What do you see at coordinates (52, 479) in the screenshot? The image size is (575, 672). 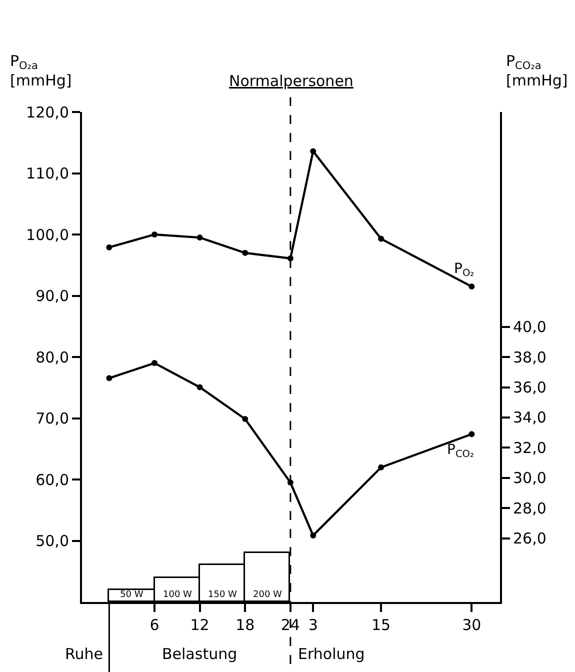 I see `y-tick-label: 60,0` at bounding box center [52, 479].